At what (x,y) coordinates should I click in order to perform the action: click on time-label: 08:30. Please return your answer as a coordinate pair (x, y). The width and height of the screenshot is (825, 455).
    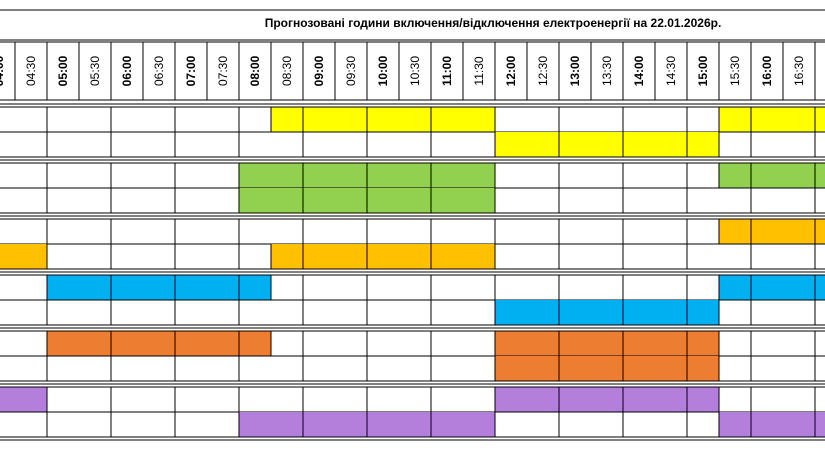
    Looking at the image, I should click on (287, 71).